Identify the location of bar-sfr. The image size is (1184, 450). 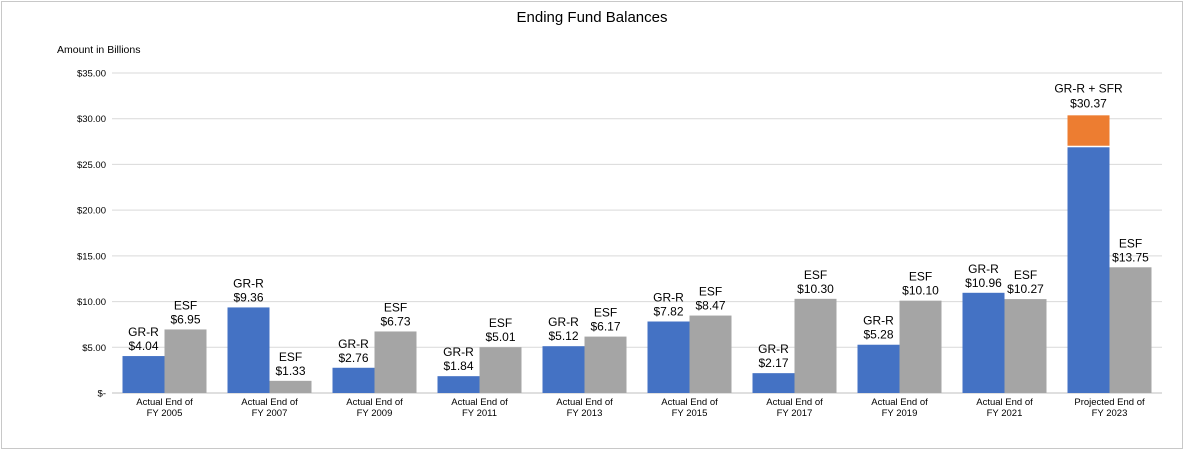
(1088, 131).